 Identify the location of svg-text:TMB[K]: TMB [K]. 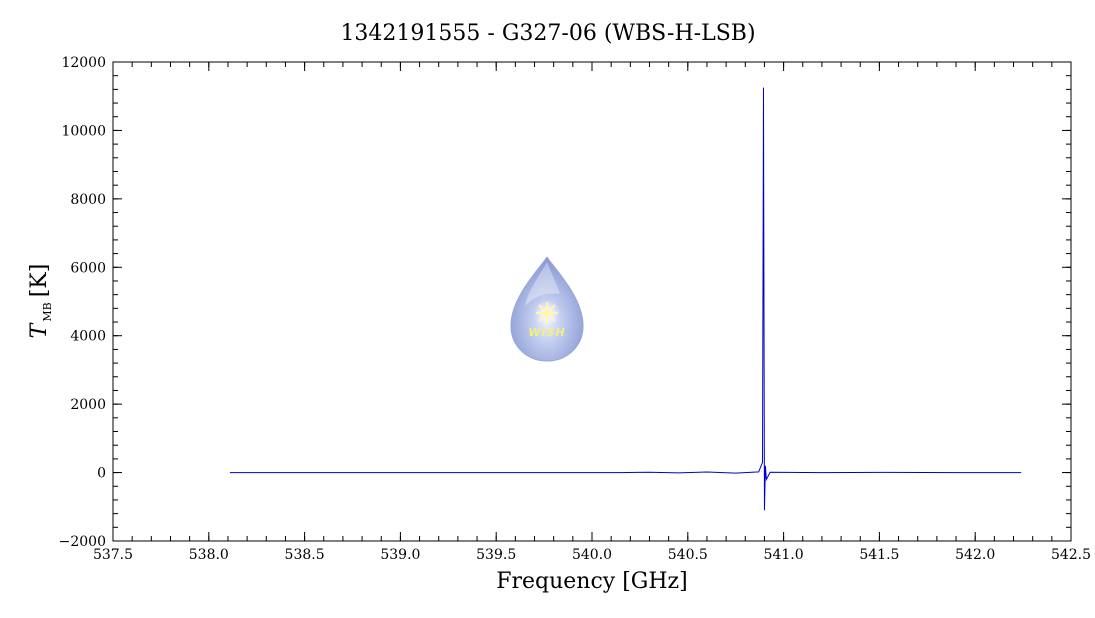
(40, 301).